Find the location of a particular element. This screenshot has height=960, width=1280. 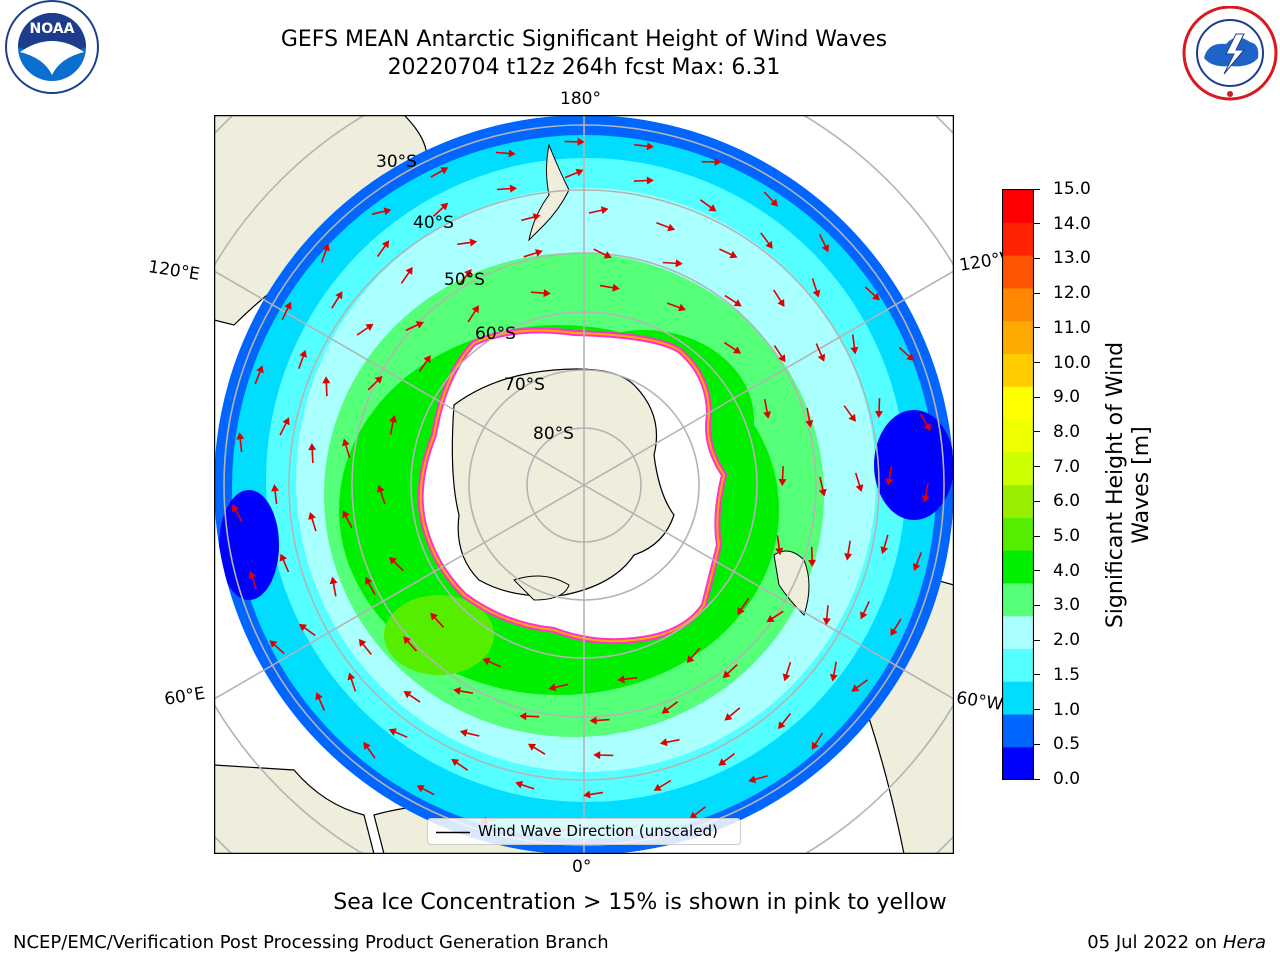

lat-label-70s: 70°S is located at coordinates (524, 385).